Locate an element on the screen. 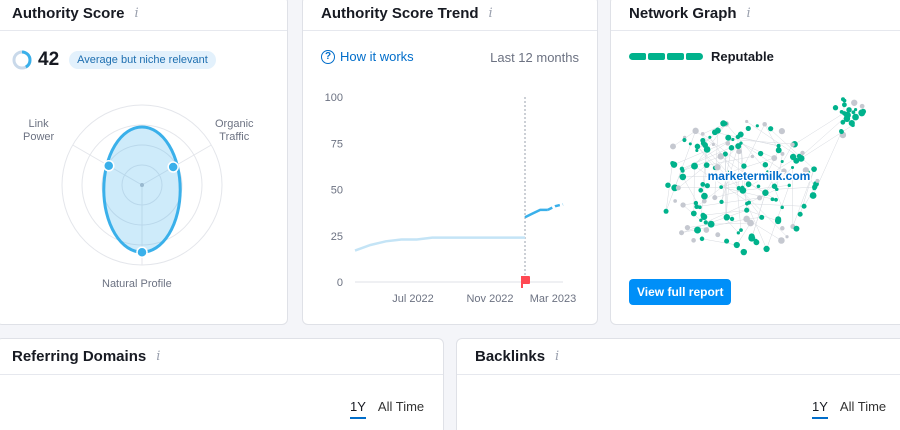 The width and height of the screenshot is (900, 430). natural-profile-label: Natural Profile is located at coordinates (137, 284).